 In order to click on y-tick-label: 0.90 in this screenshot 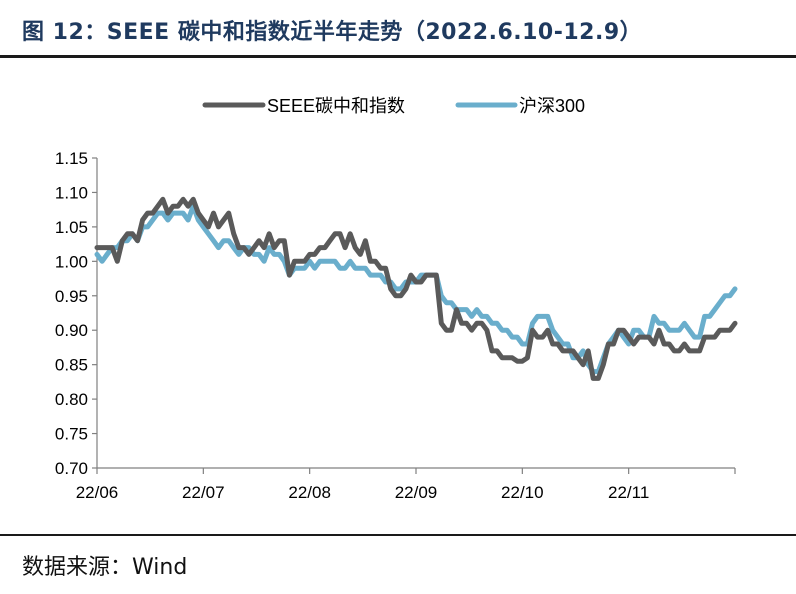, I will do `click(71, 330)`.